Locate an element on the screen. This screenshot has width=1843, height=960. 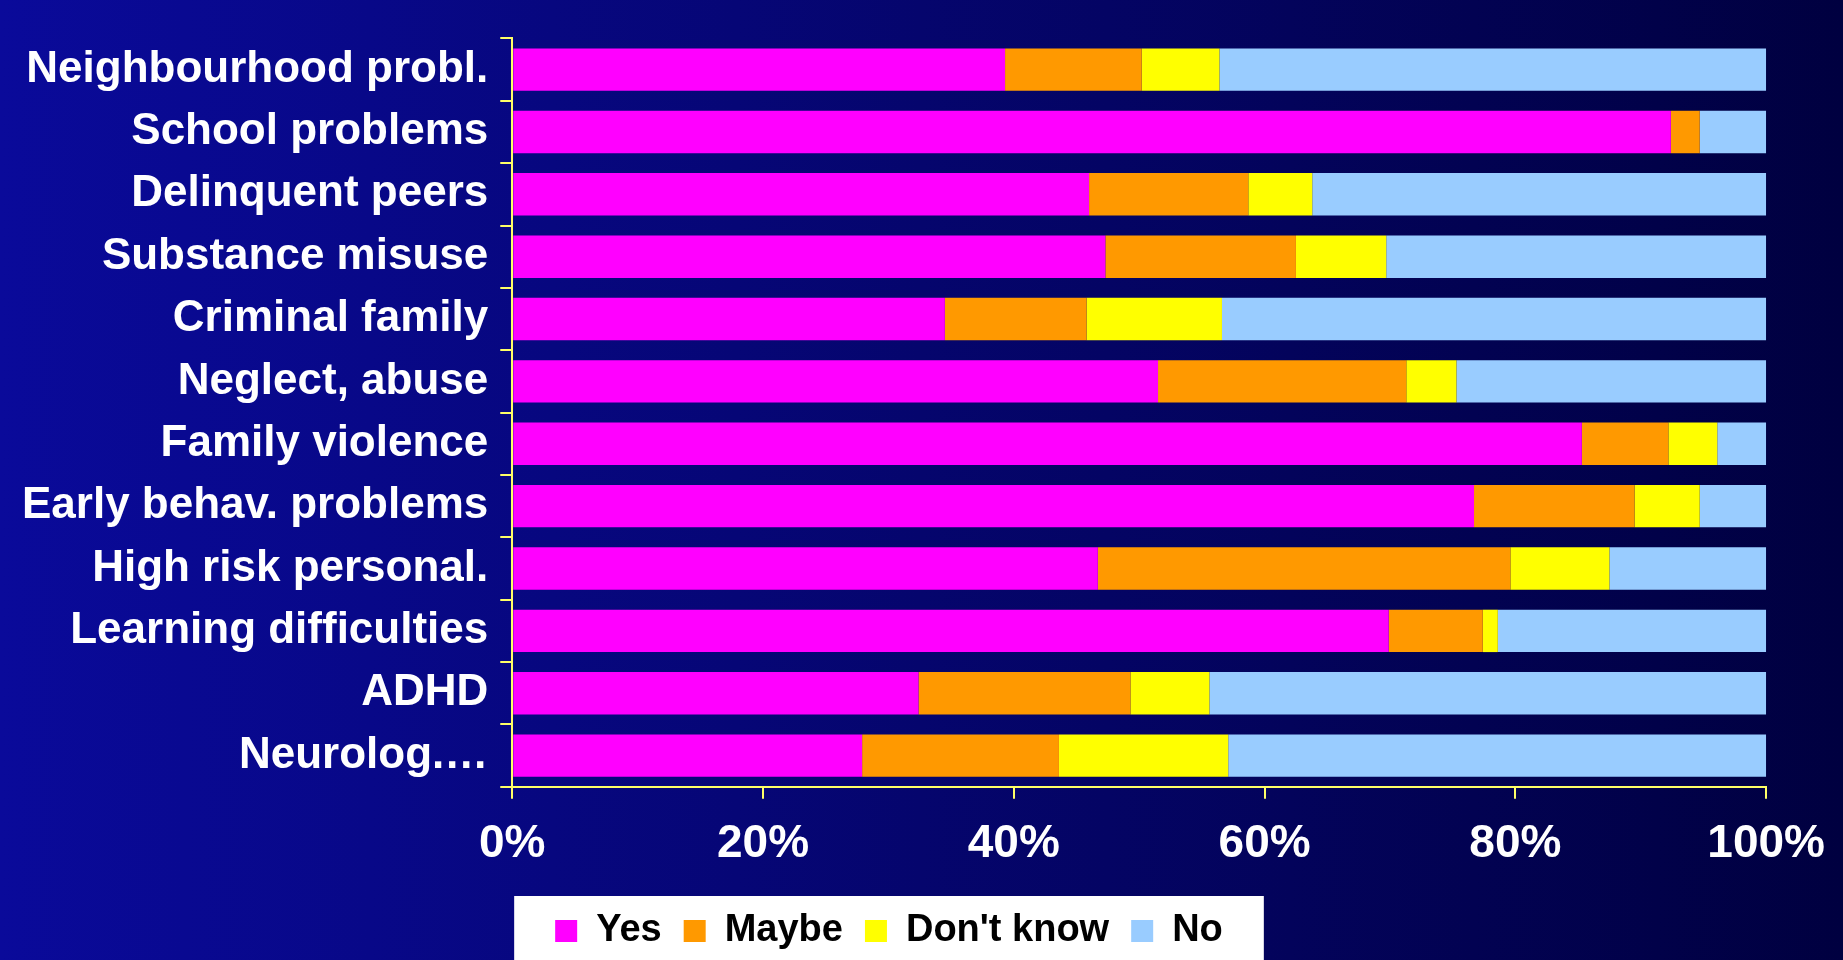
x-tick-label: 80% is located at coordinates (1515, 841).